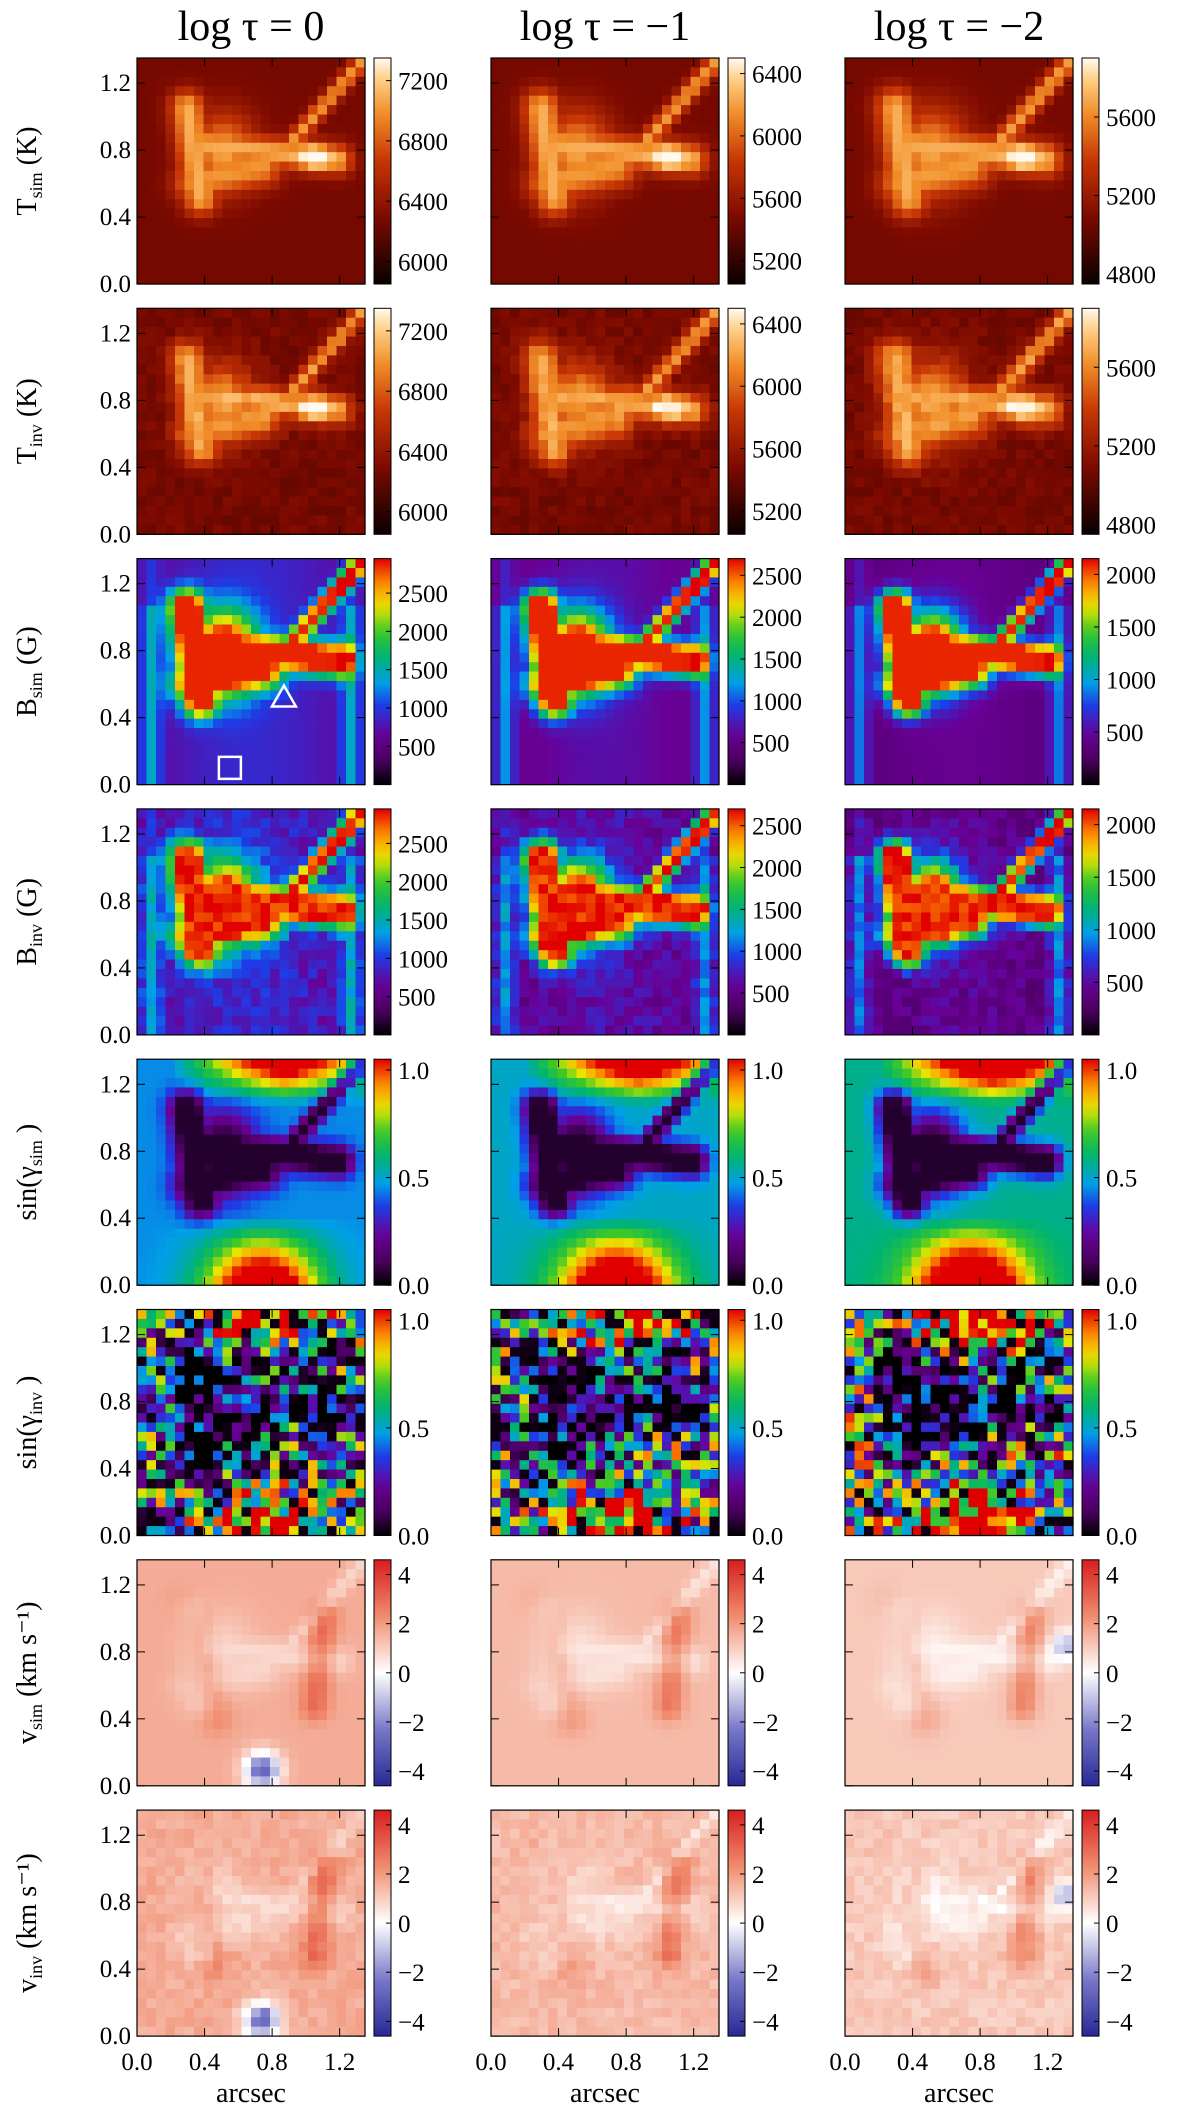 This screenshot has height=2126, width=1200. What do you see at coordinates (136, 2062) in the screenshot?
I see `x-tick-label: 0.0` at bounding box center [136, 2062].